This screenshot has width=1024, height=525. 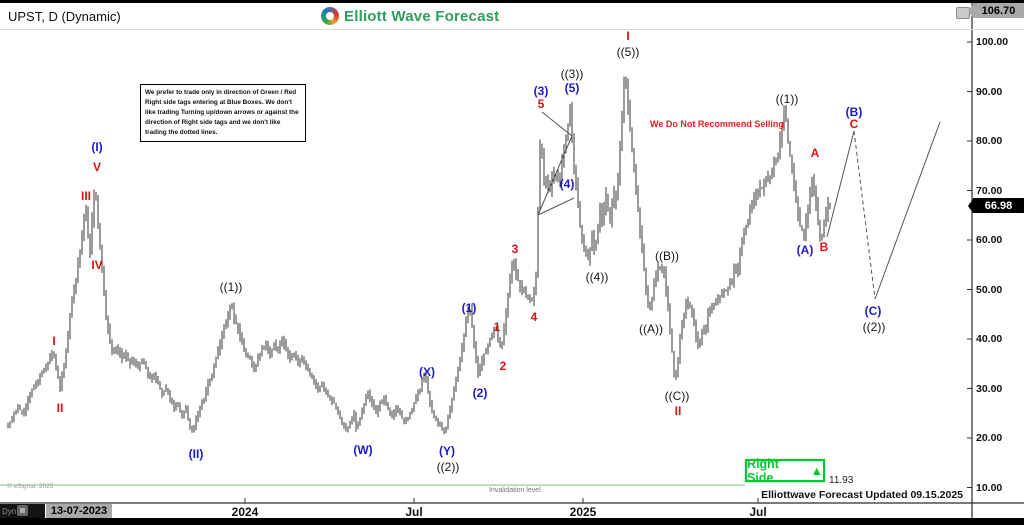 I want to click on wave-label-black: ((A)), so click(x=651, y=329).